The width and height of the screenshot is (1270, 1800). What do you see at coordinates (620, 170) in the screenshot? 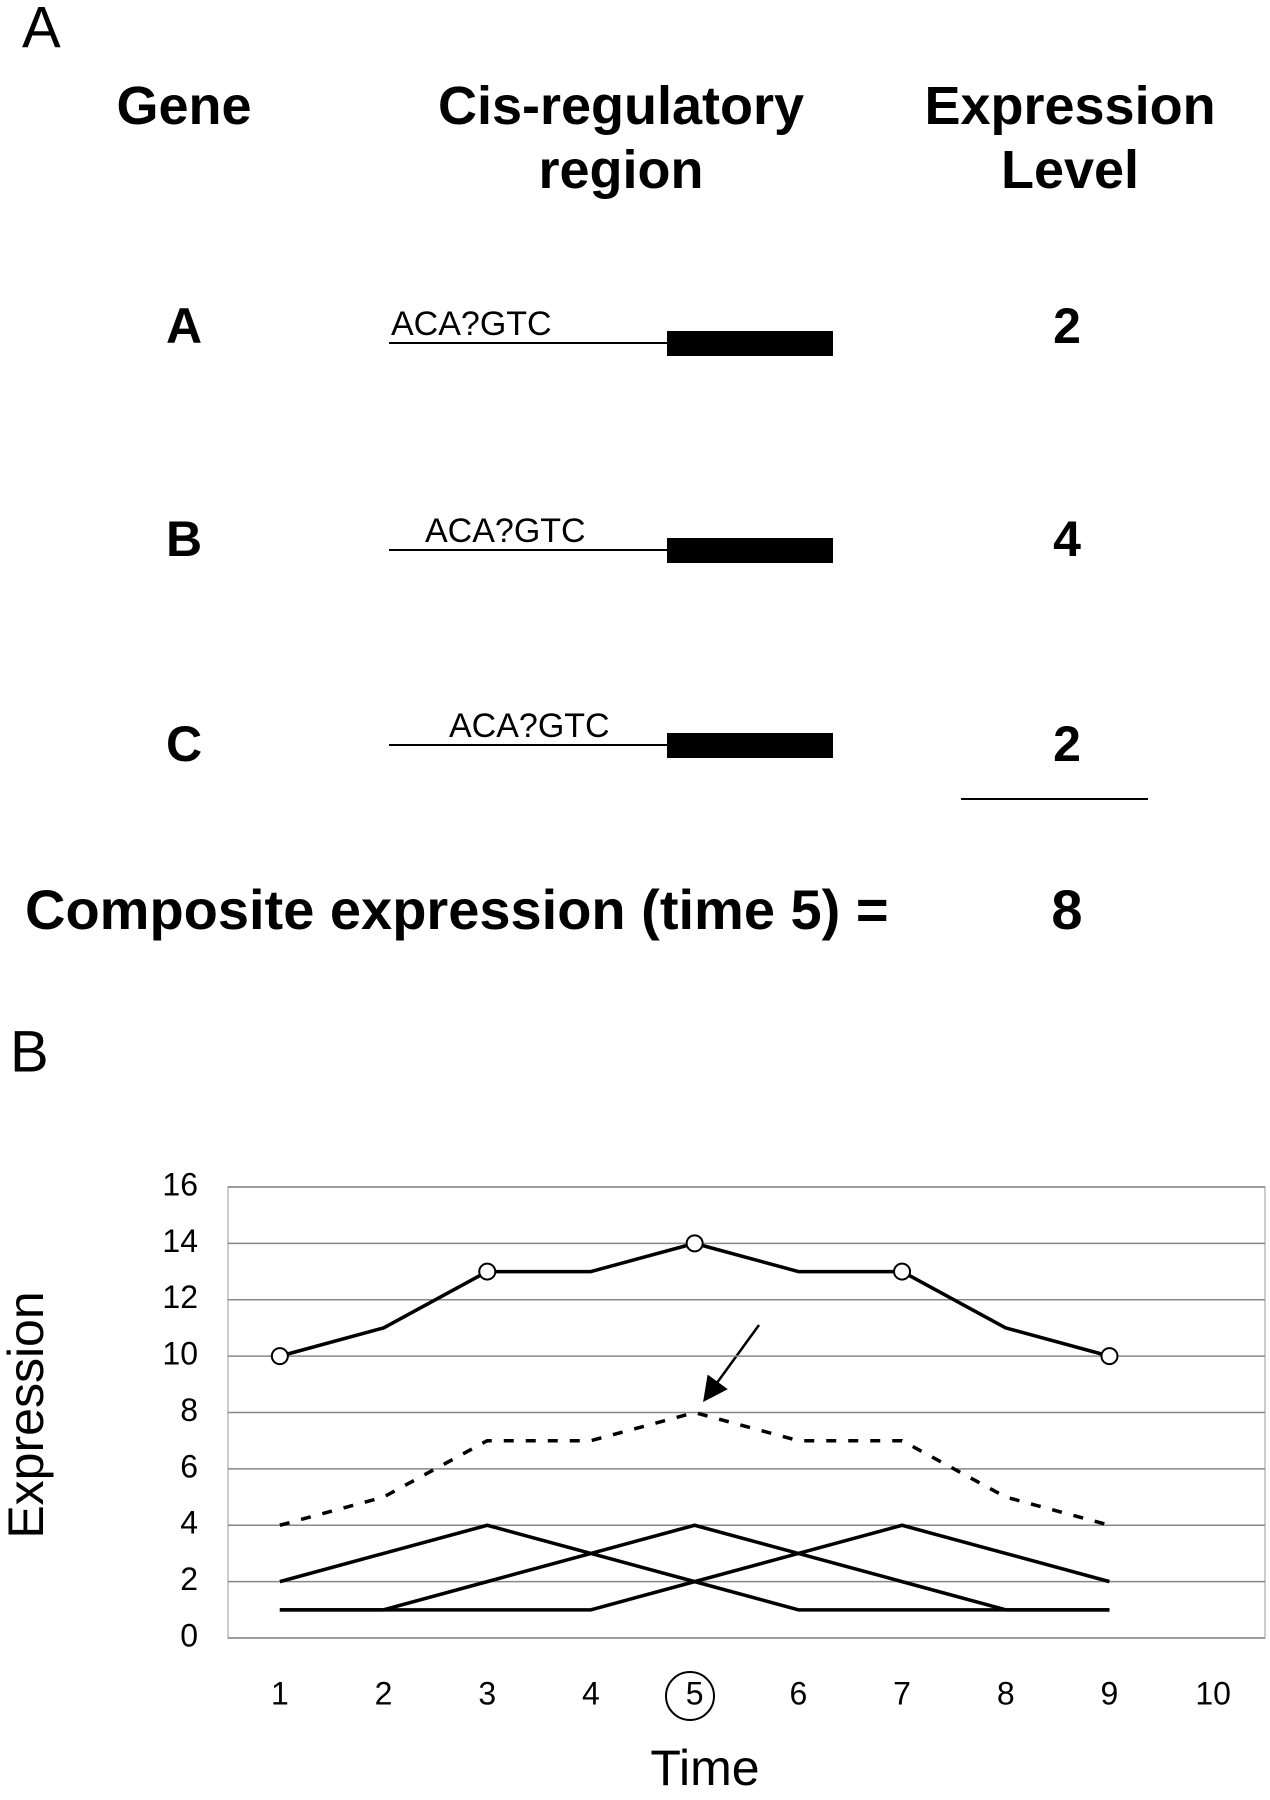
I see `header-line: region` at bounding box center [620, 170].